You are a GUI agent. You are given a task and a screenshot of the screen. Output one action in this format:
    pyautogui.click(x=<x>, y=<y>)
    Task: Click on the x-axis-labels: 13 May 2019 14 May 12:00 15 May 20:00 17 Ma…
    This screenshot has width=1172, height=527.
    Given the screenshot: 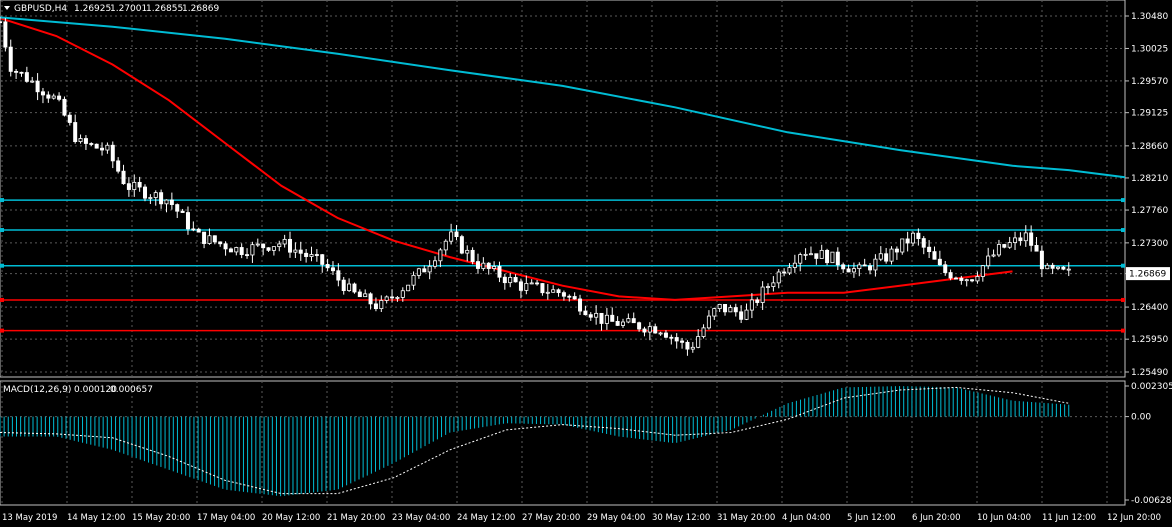 What is the action you would take?
    pyautogui.click(x=581, y=518)
    